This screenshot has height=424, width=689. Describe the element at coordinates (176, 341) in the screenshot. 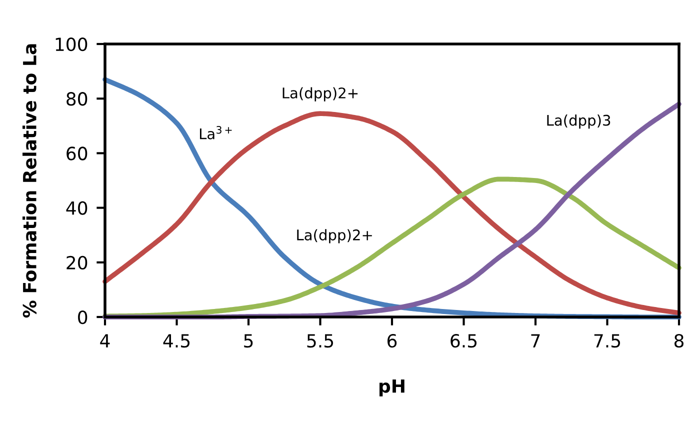

I see `x-tick-label: 4.5` at that location.